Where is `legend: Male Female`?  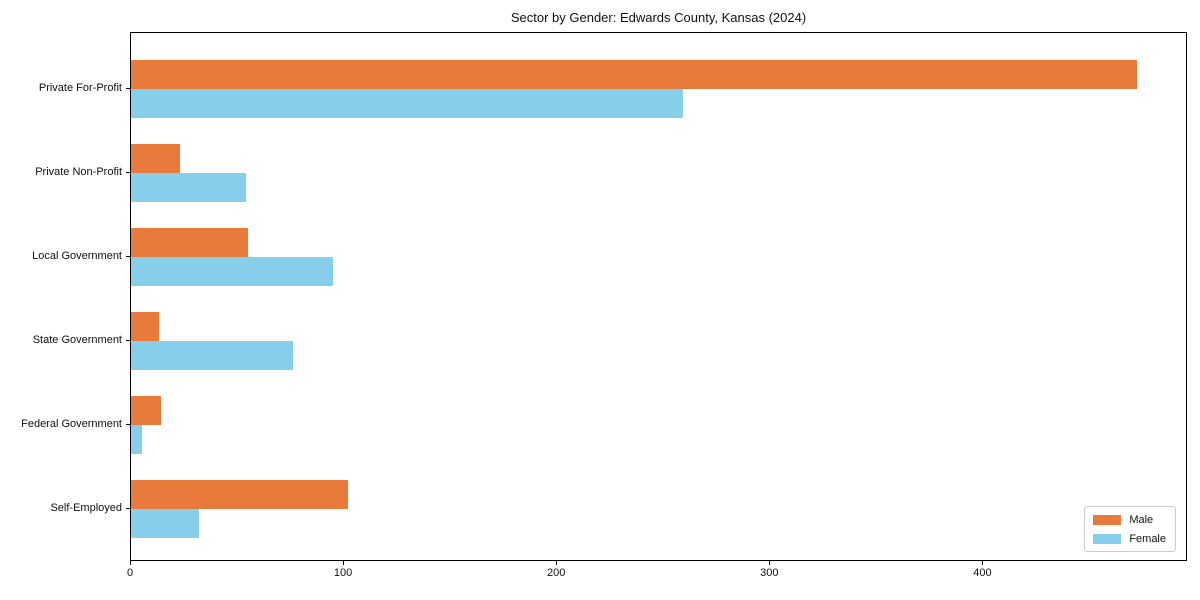 legend: Male Female is located at coordinates (1130, 529).